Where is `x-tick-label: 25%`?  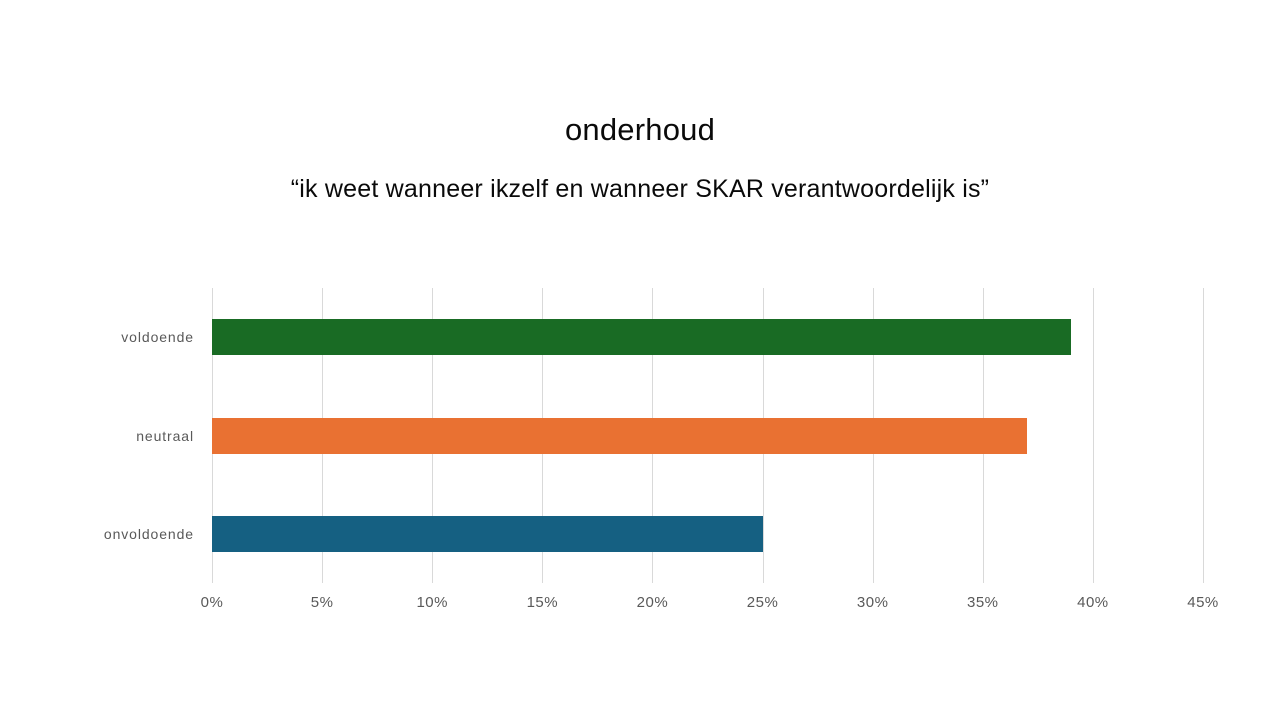 x-tick-label: 25% is located at coordinates (762, 602).